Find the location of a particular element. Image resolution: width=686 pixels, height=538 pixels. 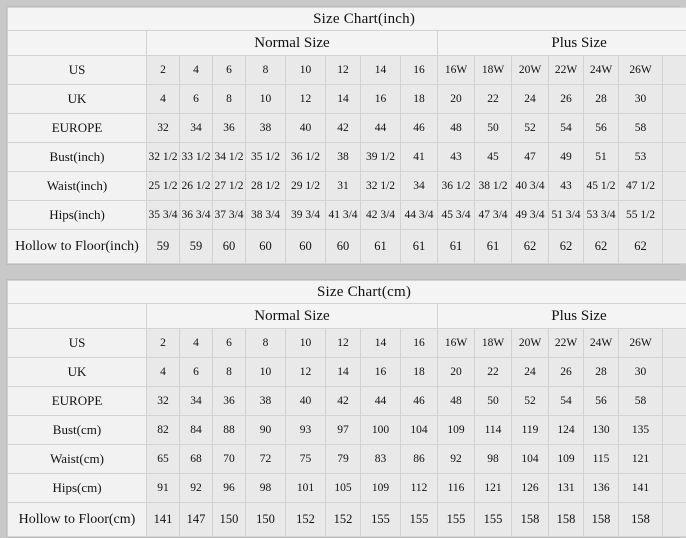

chart-title-row: Size Chart(cm) is located at coordinates (347, 292).